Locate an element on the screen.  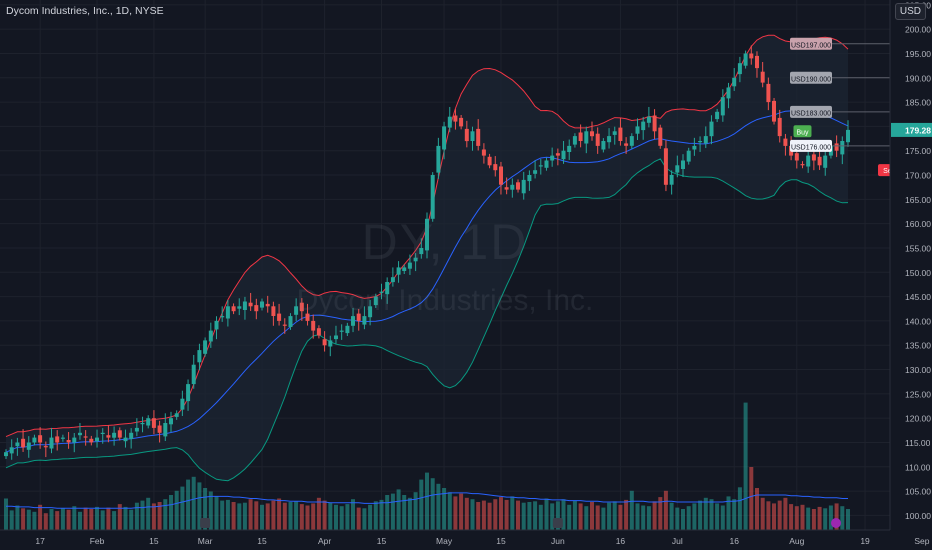
price-tick-label: 165.00 is located at coordinates (918, 200).